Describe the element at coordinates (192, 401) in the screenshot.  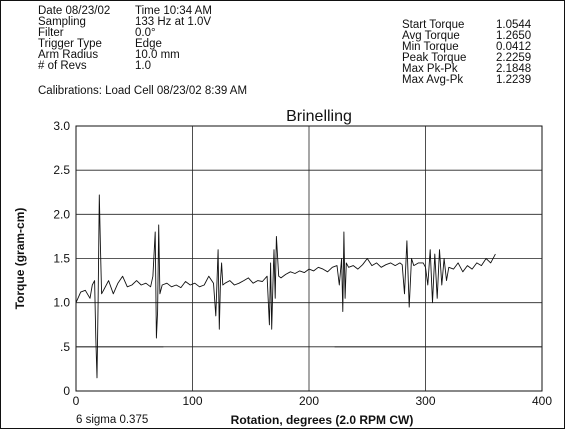
I see `x-tick-label: 100` at that location.